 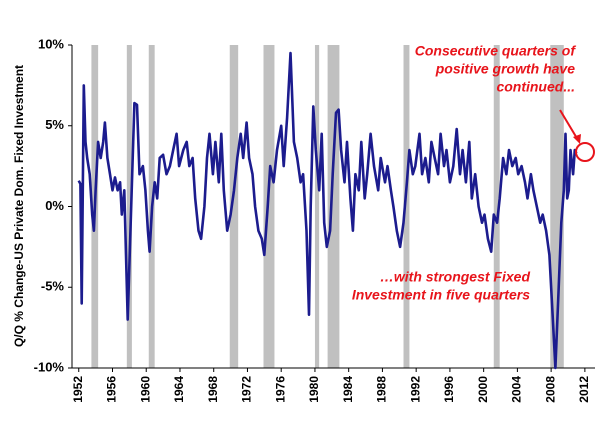 I want to click on y-tick-label: -5%, so click(x=53, y=286).